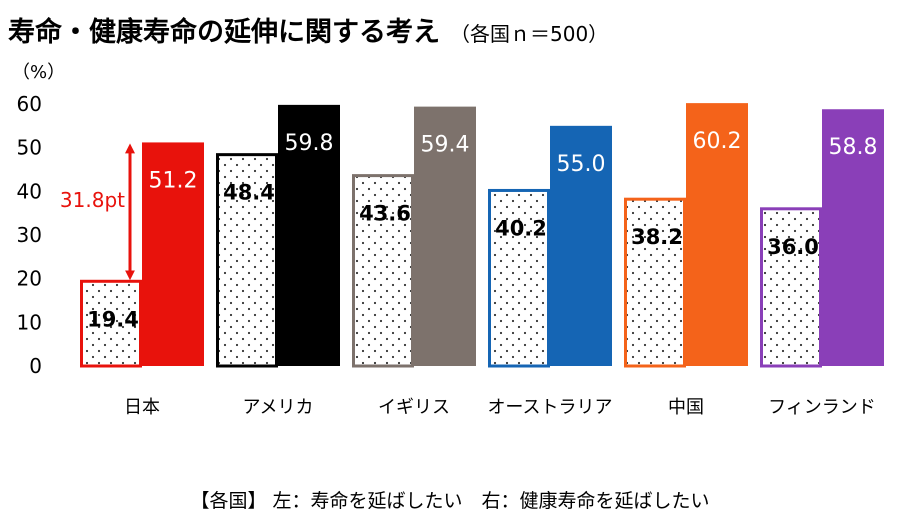 The height and width of the screenshot is (530, 900). Describe the element at coordinates (173, 180) in the screenshot. I see `value-label-healthy-lifespan: 51.2` at that location.